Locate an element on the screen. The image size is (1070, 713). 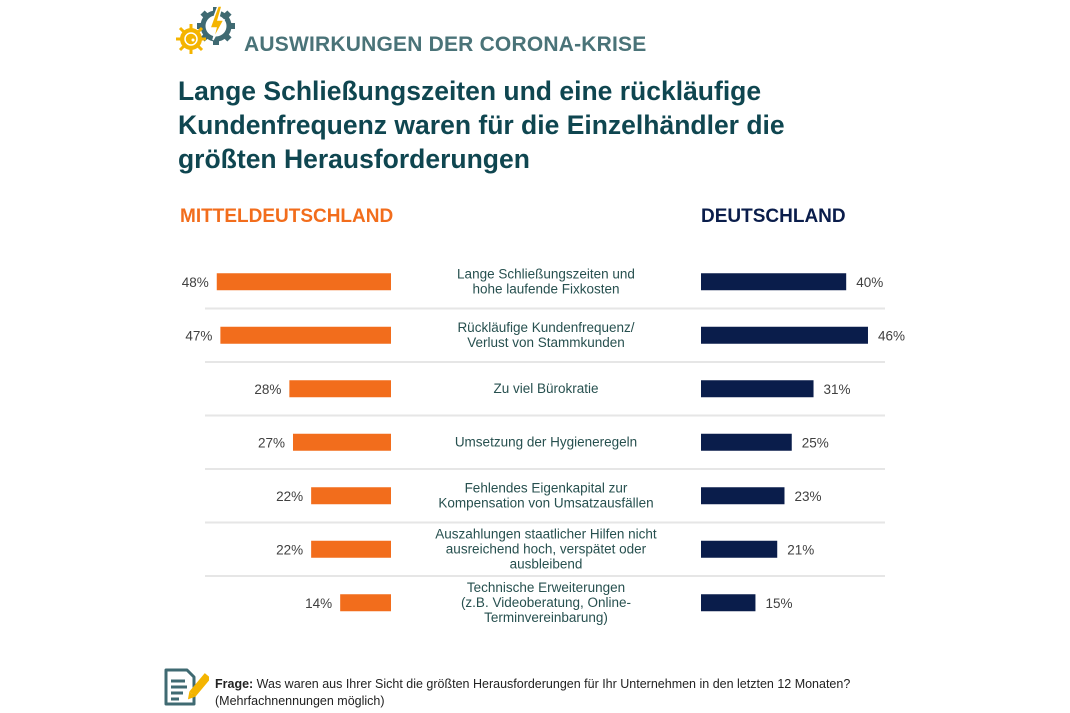
value-label-mitteldeutschland: 14% is located at coordinates (318, 603).